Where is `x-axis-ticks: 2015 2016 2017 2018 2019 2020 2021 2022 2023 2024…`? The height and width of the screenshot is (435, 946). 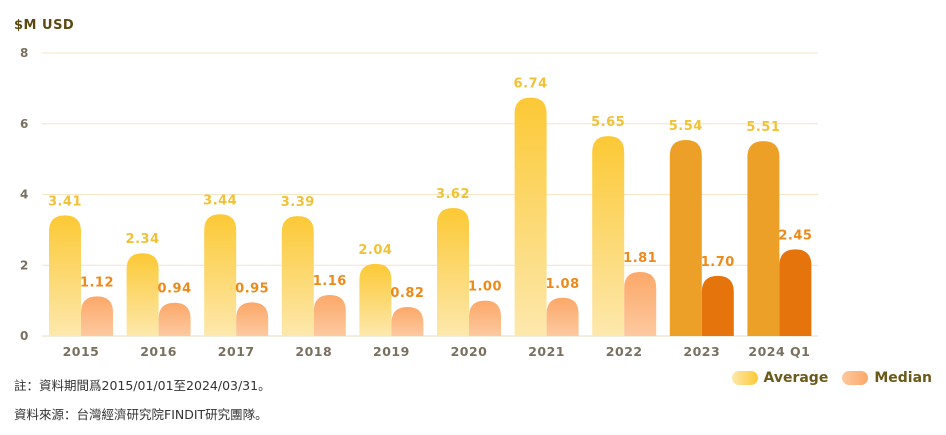 x-axis-ticks: 2015 2016 2017 2018 2019 2020 2021 2022 2023 2024… is located at coordinates (436, 351).